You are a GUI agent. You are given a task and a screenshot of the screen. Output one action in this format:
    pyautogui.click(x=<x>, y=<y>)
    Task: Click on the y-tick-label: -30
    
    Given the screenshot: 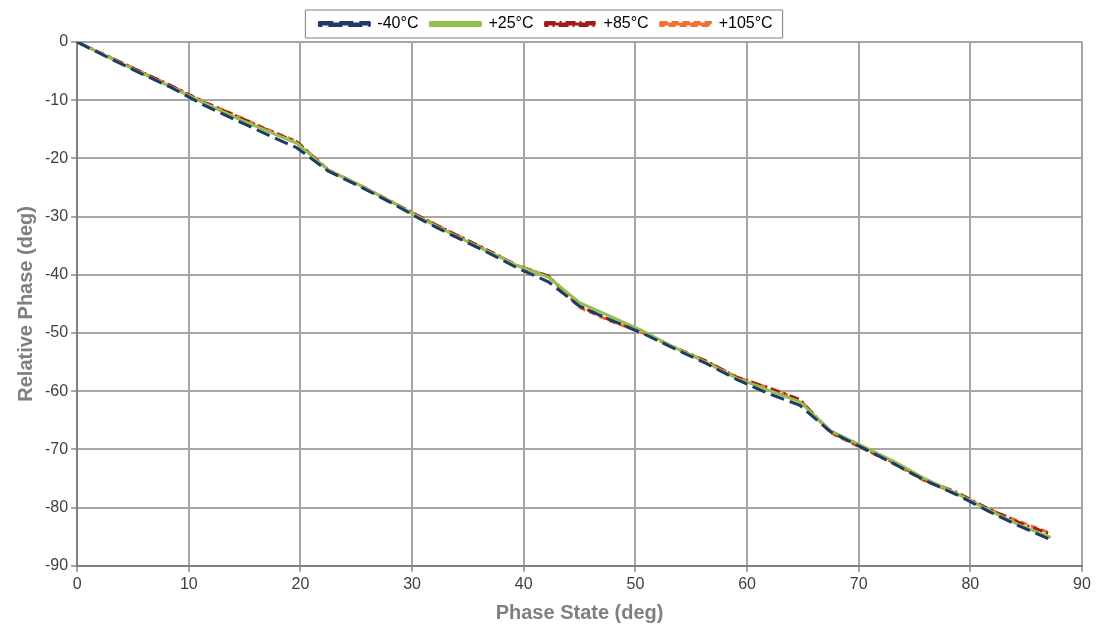 What is the action you would take?
    pyautogui.click(x=57, y=216)
    